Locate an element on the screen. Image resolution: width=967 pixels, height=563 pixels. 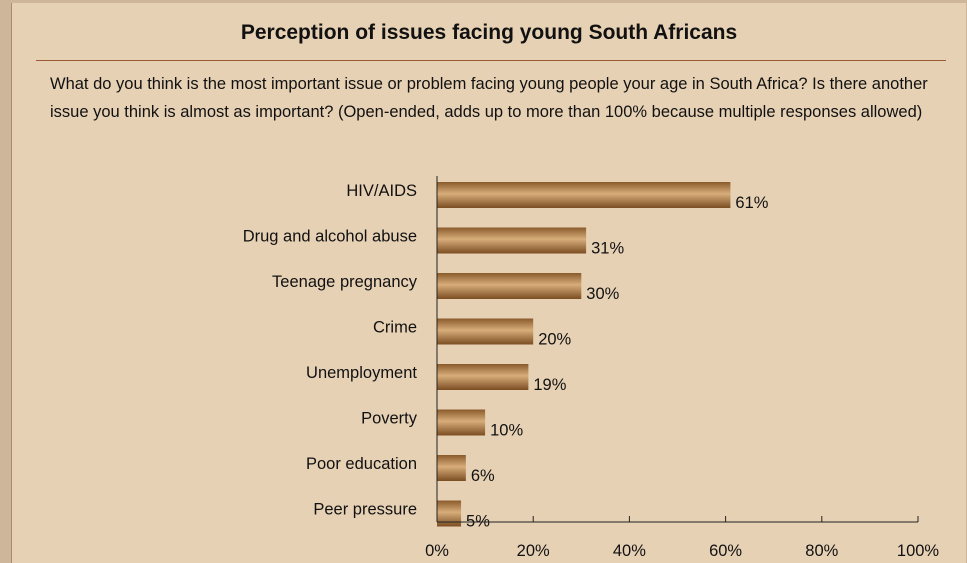
x-tick-label: 20% is located at coordinates (533, 551).